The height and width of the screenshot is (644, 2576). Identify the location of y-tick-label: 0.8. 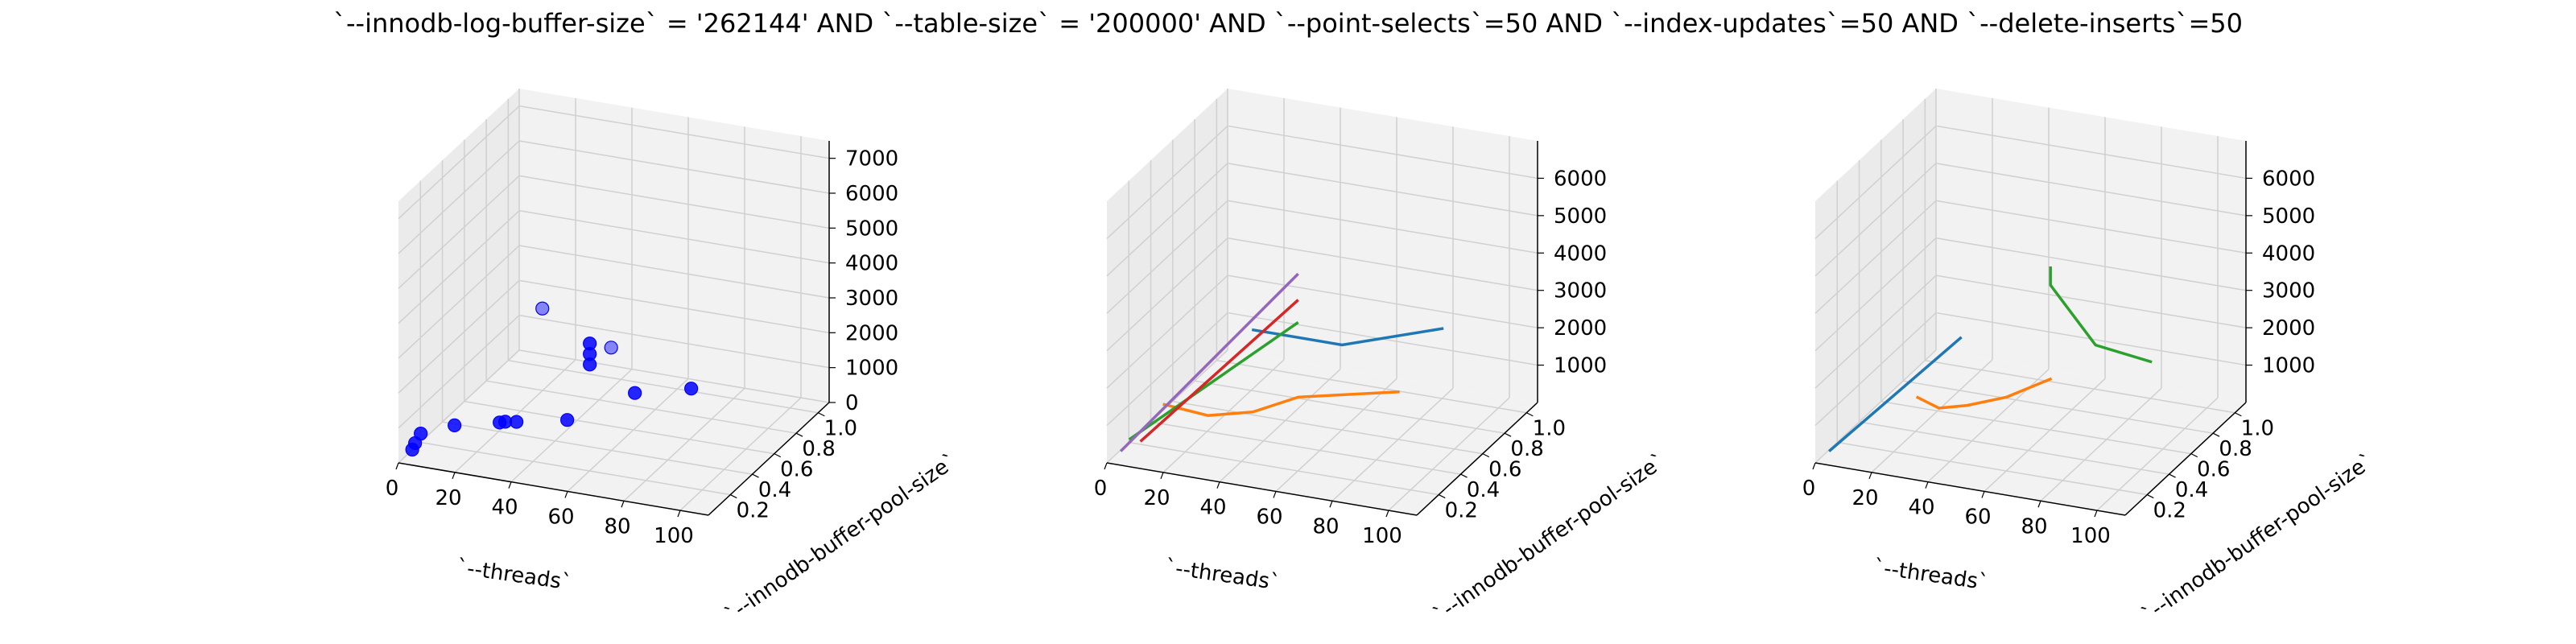
(2235, 449).